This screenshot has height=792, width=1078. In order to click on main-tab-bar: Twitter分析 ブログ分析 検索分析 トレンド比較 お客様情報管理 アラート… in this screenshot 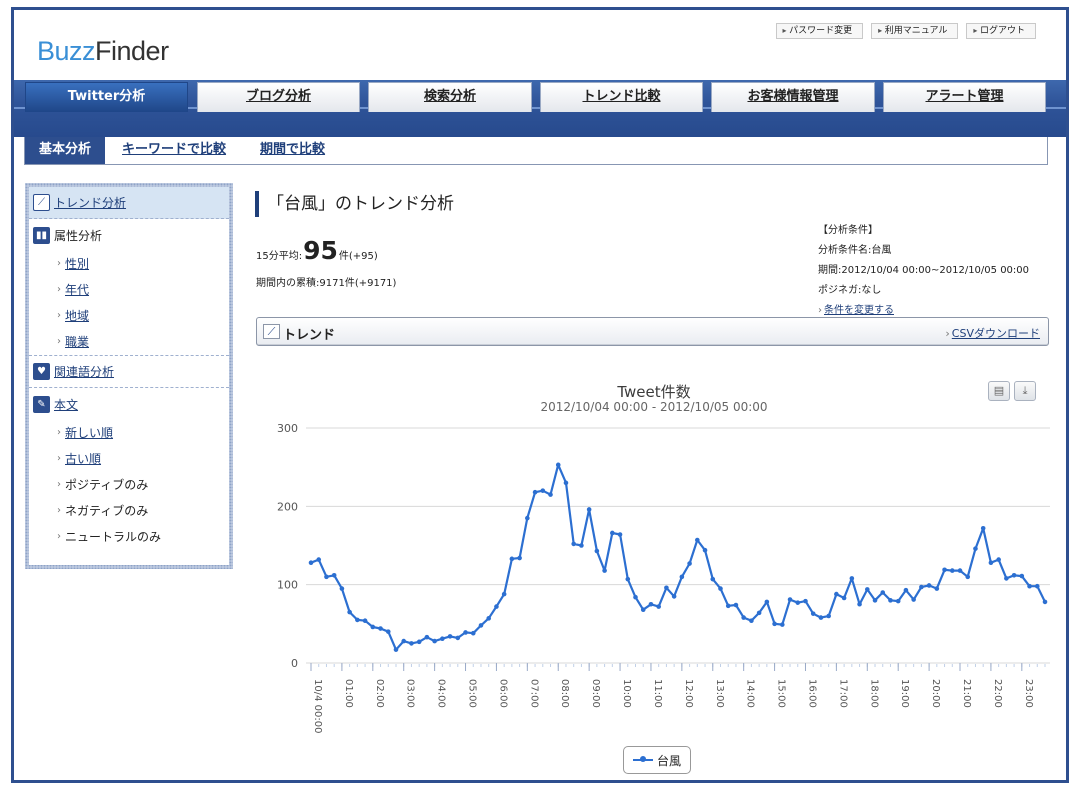, I will do `click(540, 108)`.